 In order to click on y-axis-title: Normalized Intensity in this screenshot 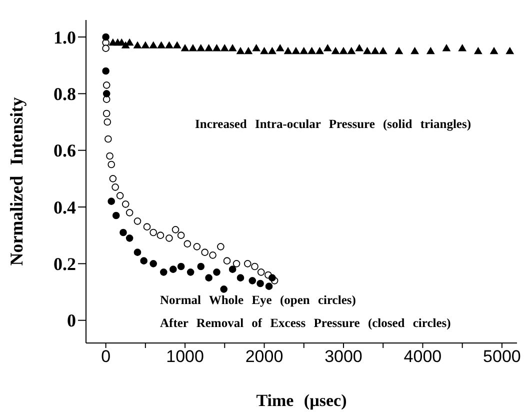, I will do `click(16, 181)`.